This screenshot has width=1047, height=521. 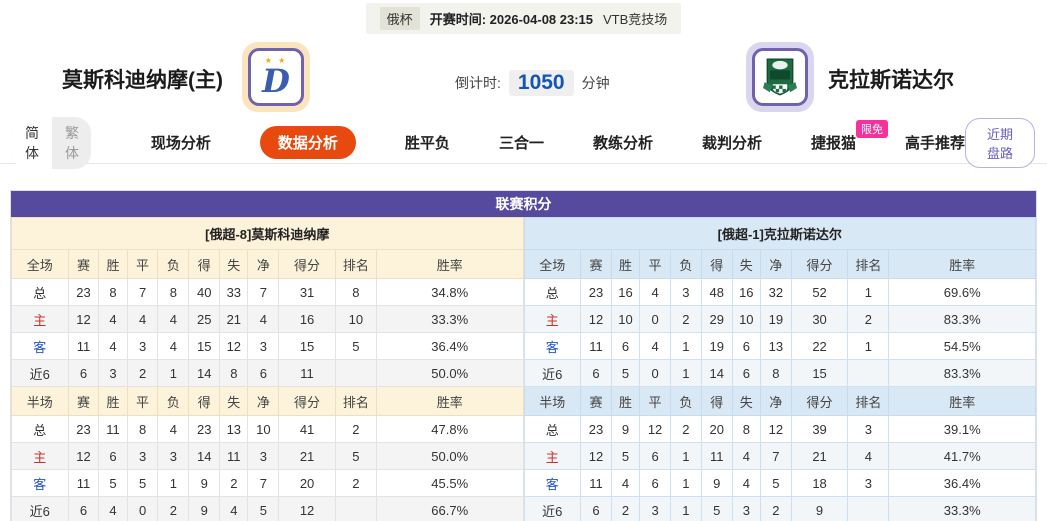 What do you see at coordinates (204, 264) in the screenshot?
I see `stat-cell: 得` at bounding box center [204, 264].